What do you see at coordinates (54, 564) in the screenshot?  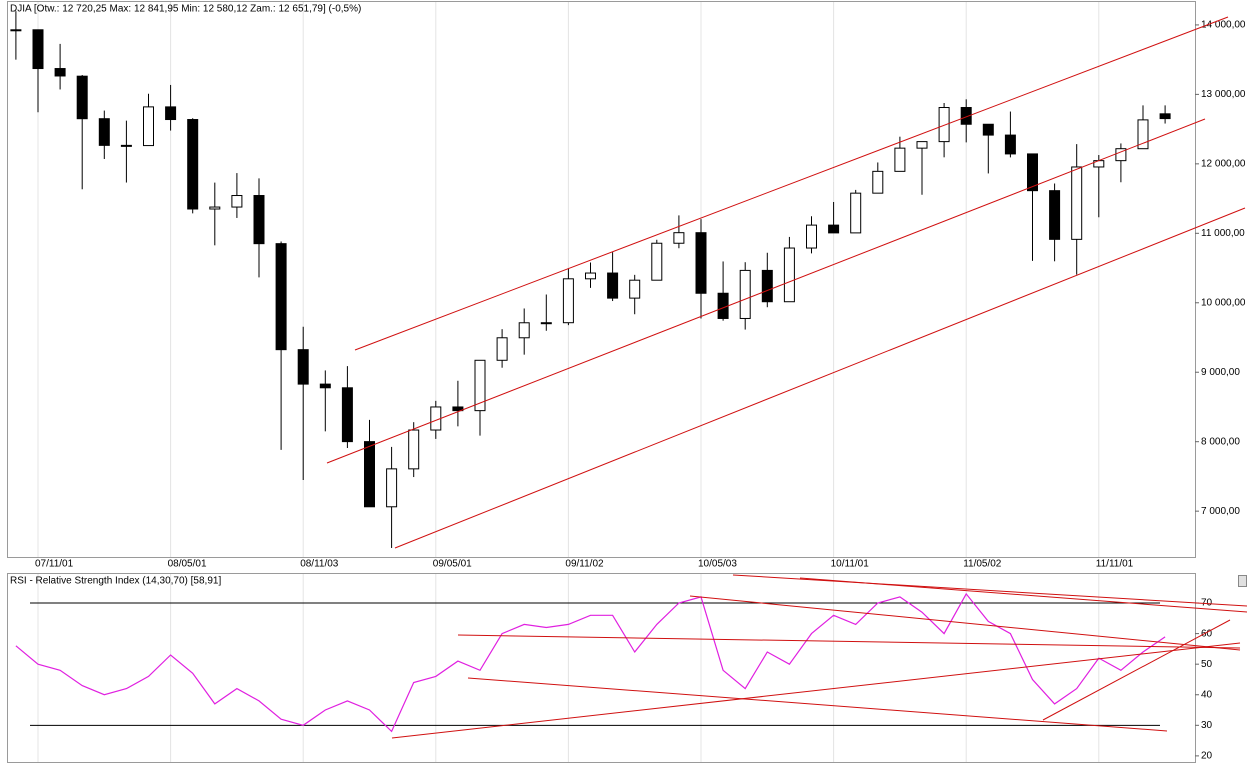 I see `x-tick-label: 07/11/01` at bounding box center [54, 564].